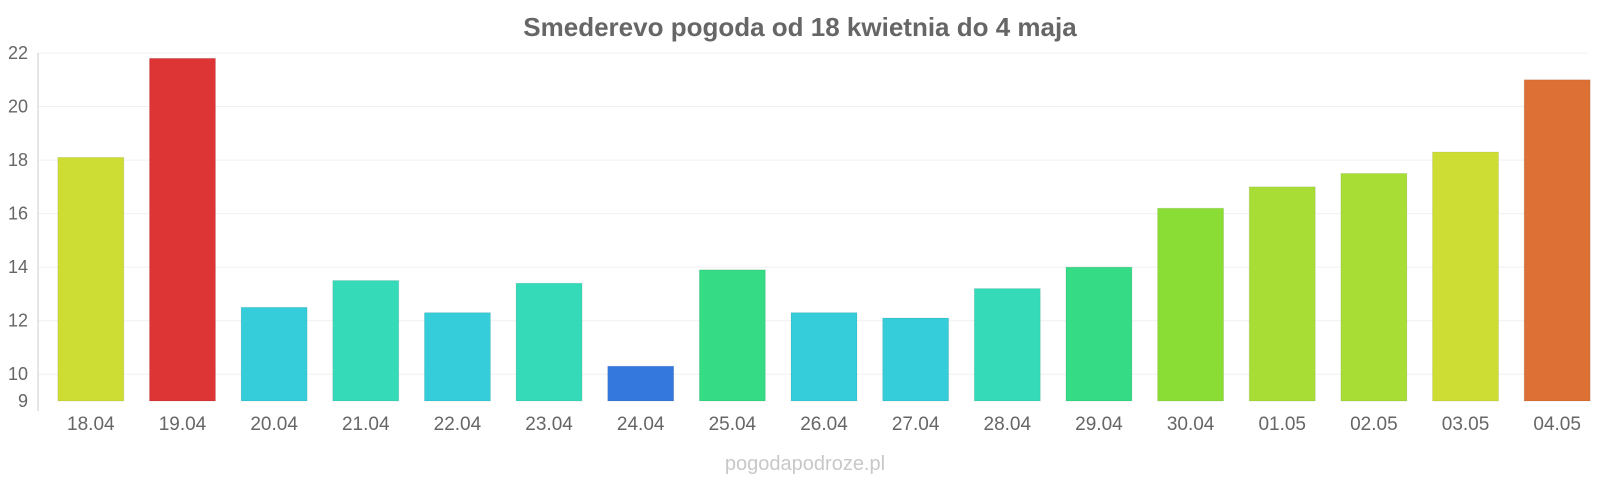 The width and height of the screenshot is (1600, 480). Describe the element at coordinates (1466, 424) in the screenshot. I see `x-tick-label: 03.05` at that location.